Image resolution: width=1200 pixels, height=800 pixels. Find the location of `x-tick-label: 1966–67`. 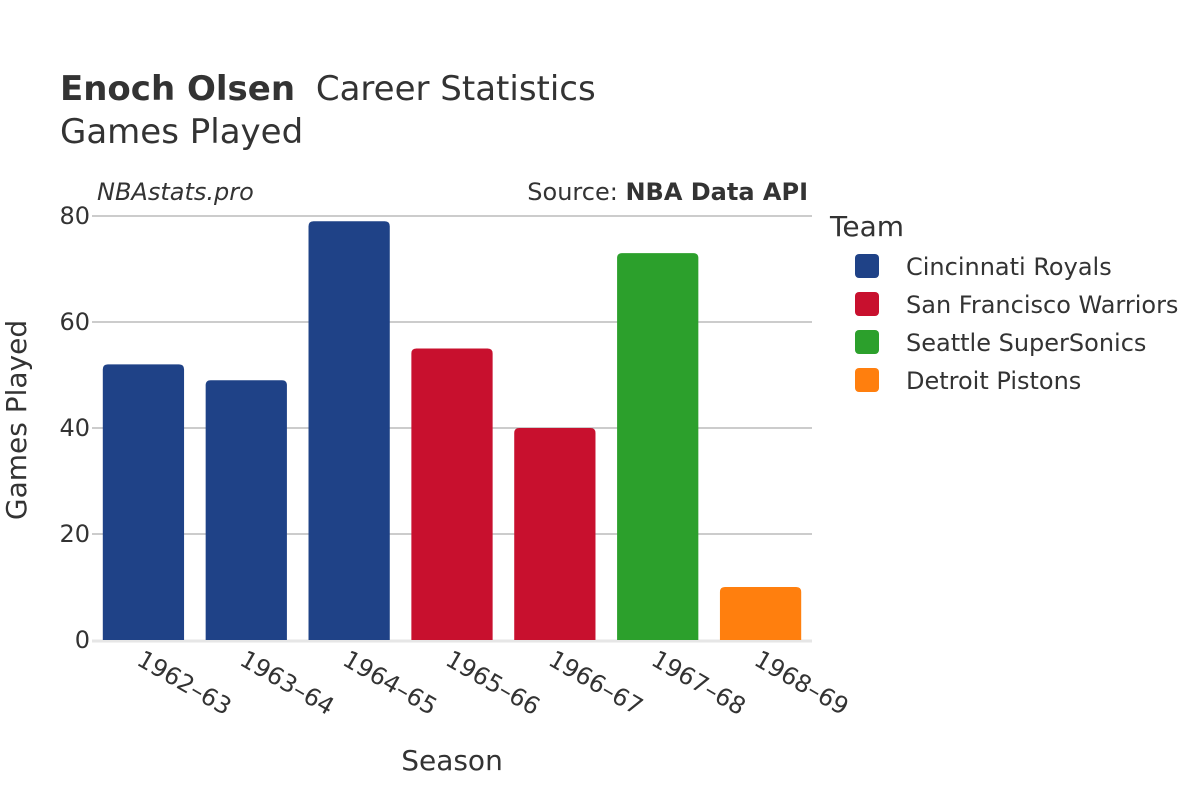

x-tick-label: 1966–67 is located at coordinates (596, 683).